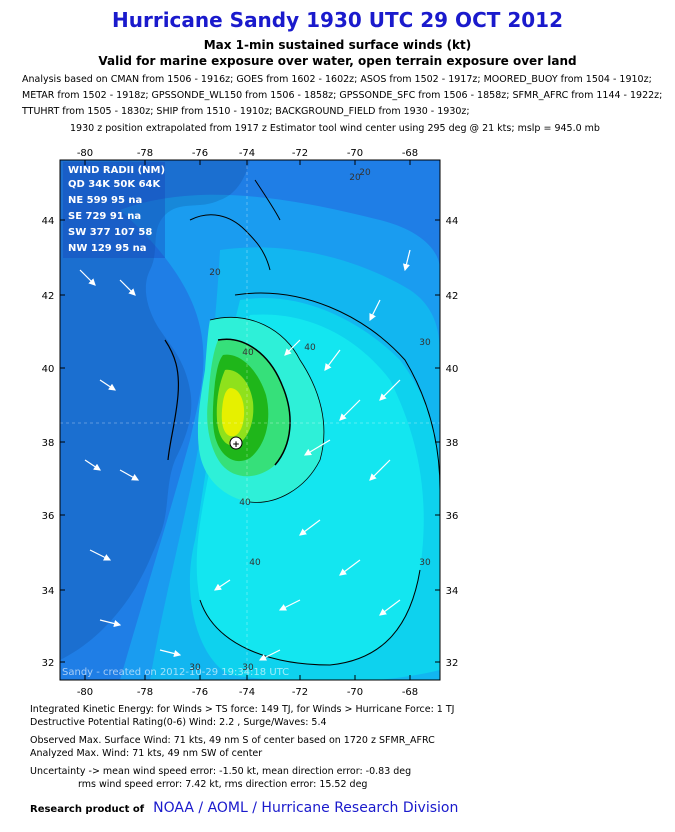  Describe the element at coordinates (452, 516) in the screenshot. I see `lat-tick-right: 36` at that location.